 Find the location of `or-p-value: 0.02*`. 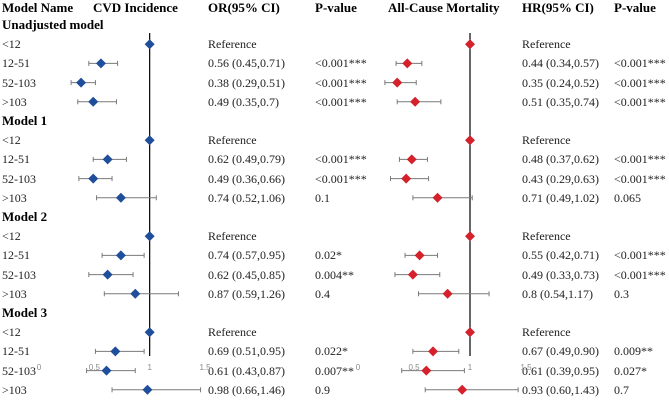

or-p-value: 0.02* is located at coordinates (328, 255).